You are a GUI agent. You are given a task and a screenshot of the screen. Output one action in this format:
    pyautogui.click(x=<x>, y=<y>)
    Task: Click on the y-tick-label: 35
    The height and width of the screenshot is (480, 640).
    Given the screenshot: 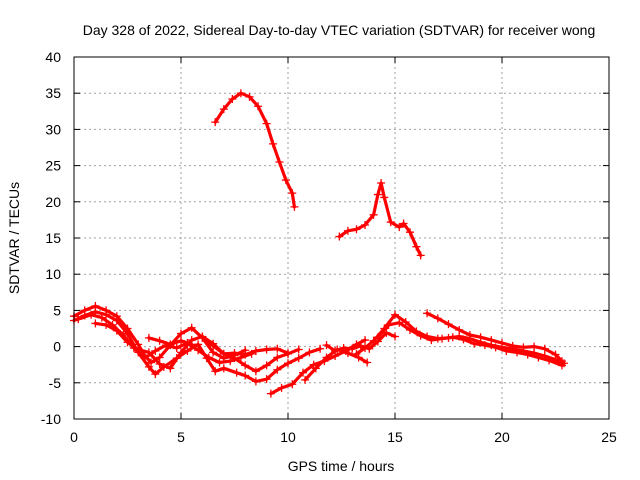 What is the action you would take?
    pyautogui.click(x=53, y=93)
    